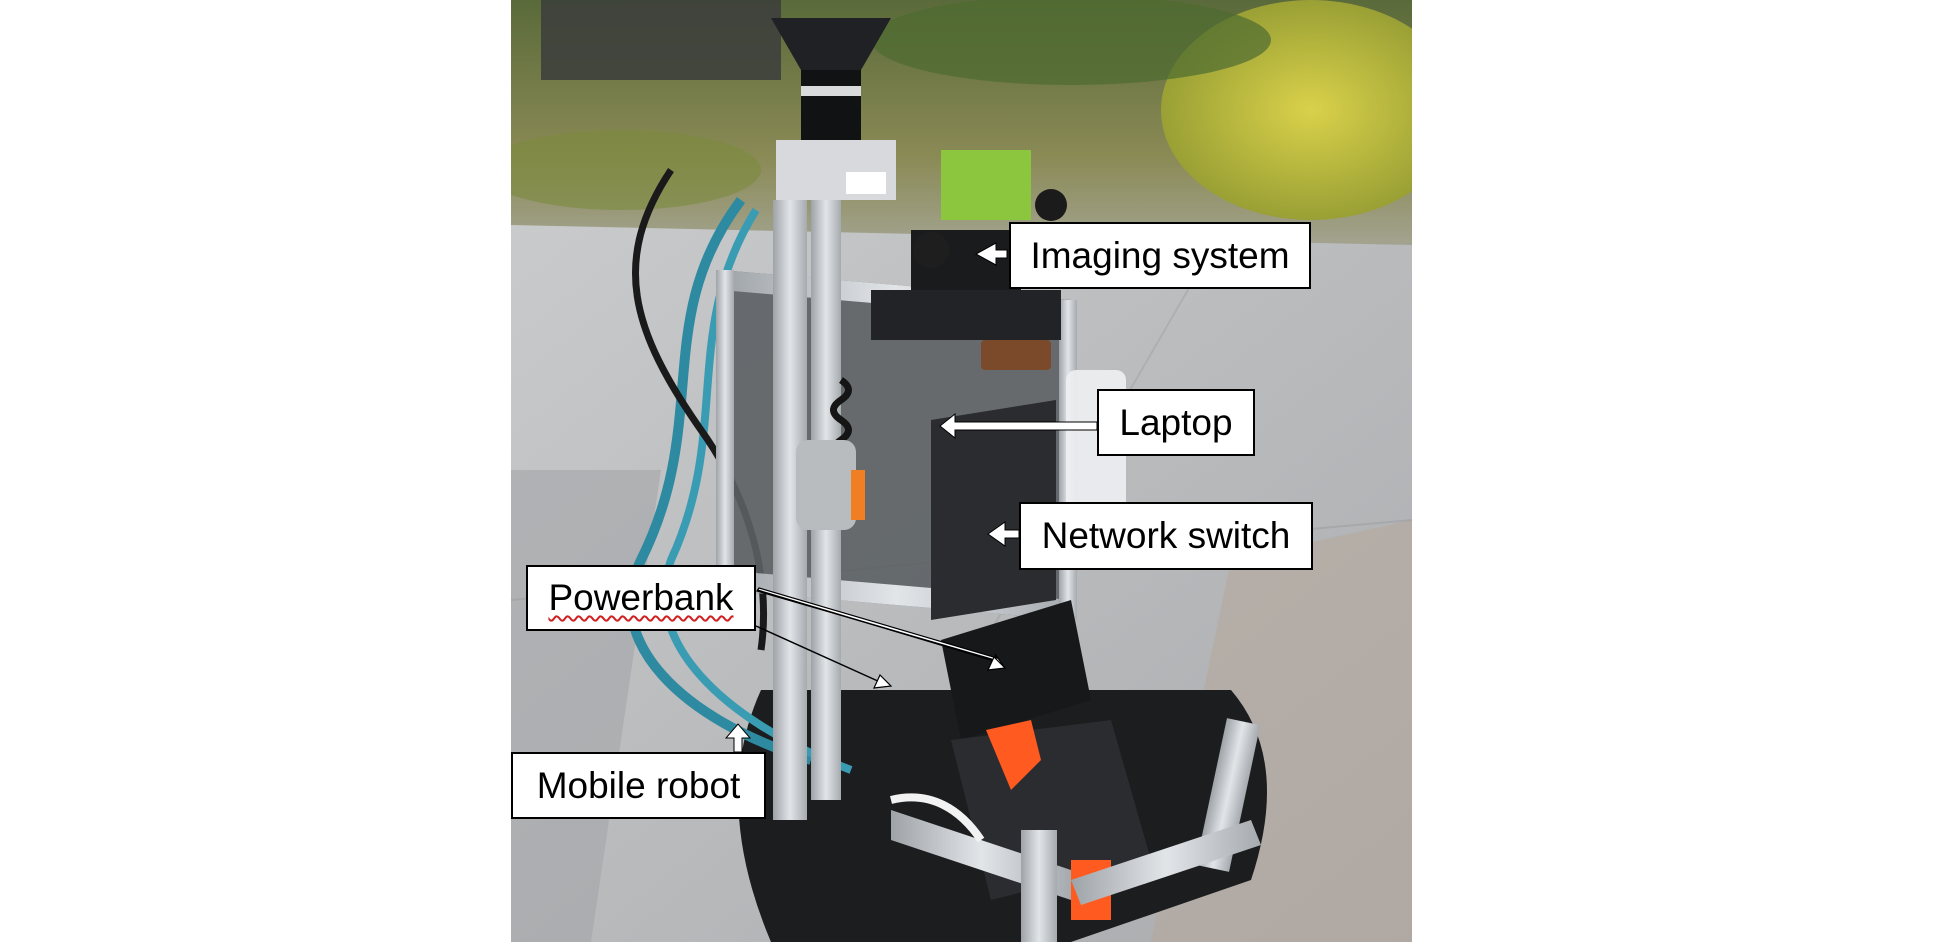 The image size is (1940, 942). I want to click on label-imaging-system: Imaging system, so click(1160, 255).